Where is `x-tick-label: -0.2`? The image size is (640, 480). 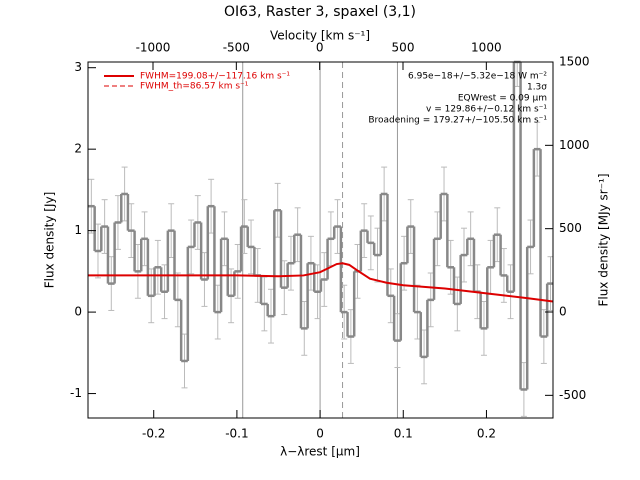 x-tick-label: -0.2 is located at coordinates (153, 434).